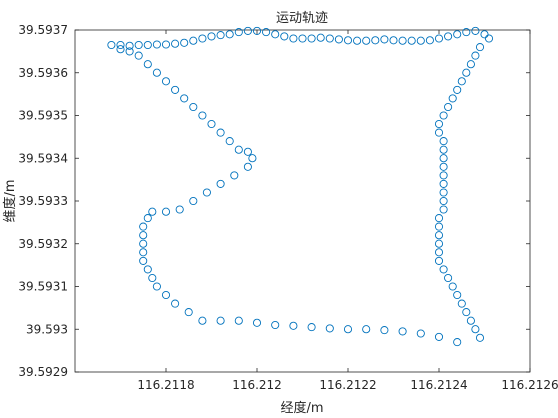 The width and height of the screenshot is (558, 418). Describe the element at coordinates (302, 18) in the screenshot. I see `chart-title: 运动轨迹` at that location.